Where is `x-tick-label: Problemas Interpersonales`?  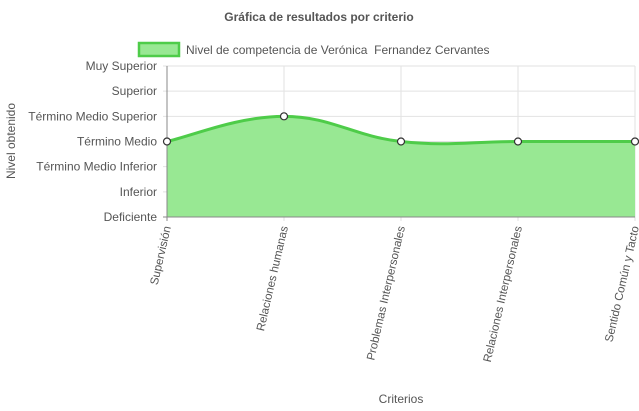
x-tick-label: Problemas Interpersonales is located at coordinates (386, 293).